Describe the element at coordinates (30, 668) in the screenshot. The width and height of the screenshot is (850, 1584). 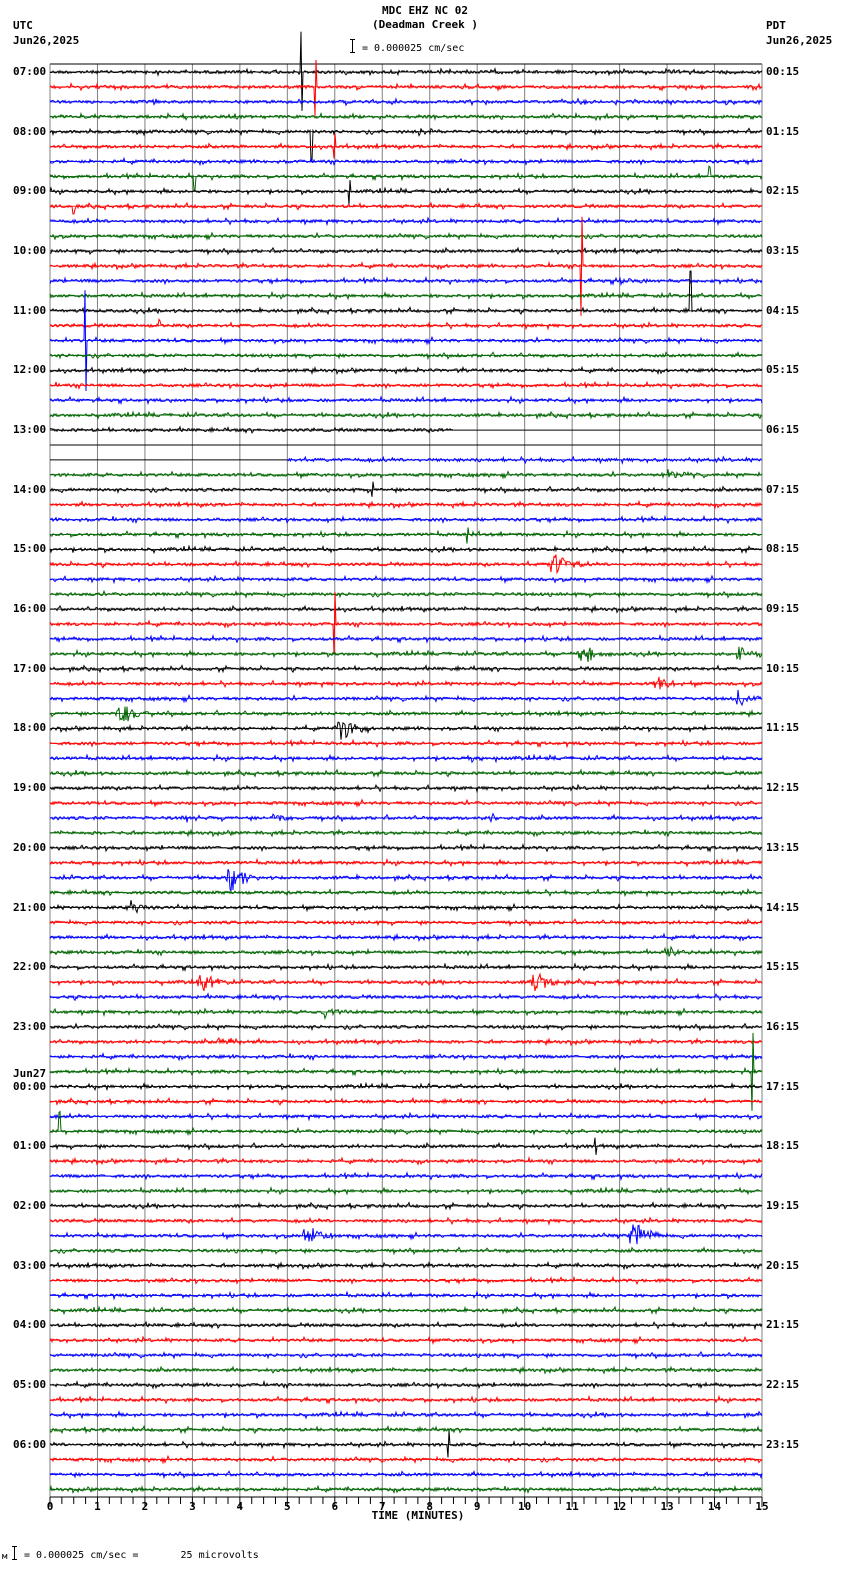
I see `utc-hour-label: 17:00` at that location.